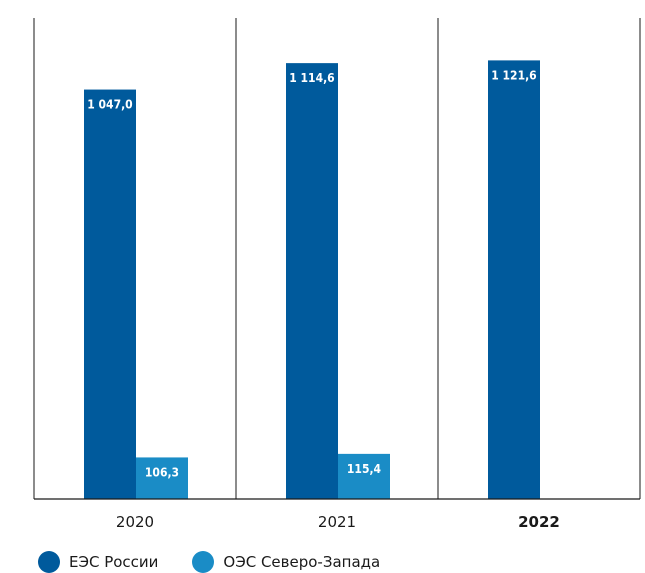 This screenshot has height=573, width=645. What do you see at coordinates (337, 522) in the screenshot?
I see `x-tick-label-2021: 2021` at bounding box center [337, 522].